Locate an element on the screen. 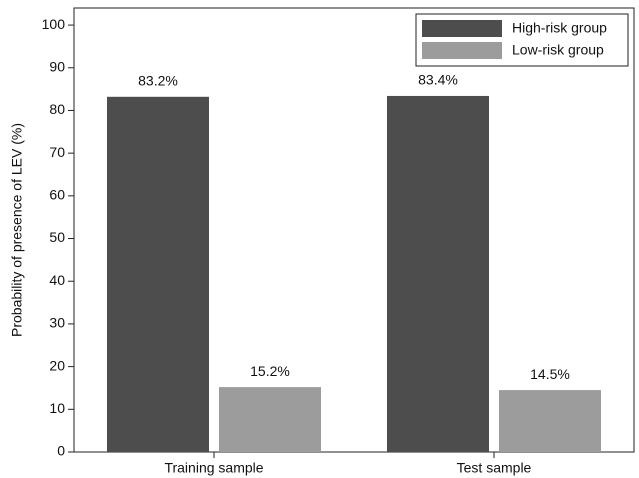 Image resolution: width=639 pixels, height=478 pixels. y-tick-label: 0 is located at coordinates (61, 451).